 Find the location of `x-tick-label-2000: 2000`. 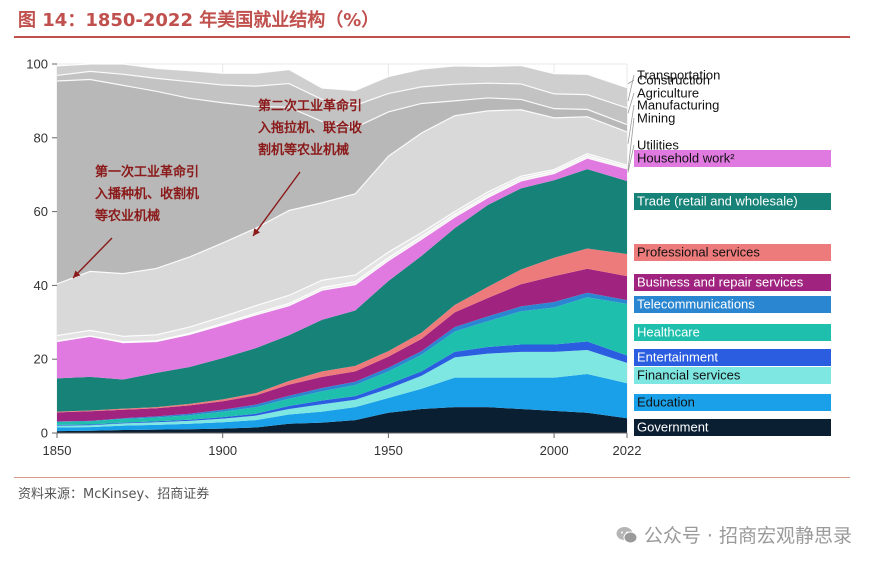

x-tick-label-2000: 2000 is located at coordinates (554, 450).